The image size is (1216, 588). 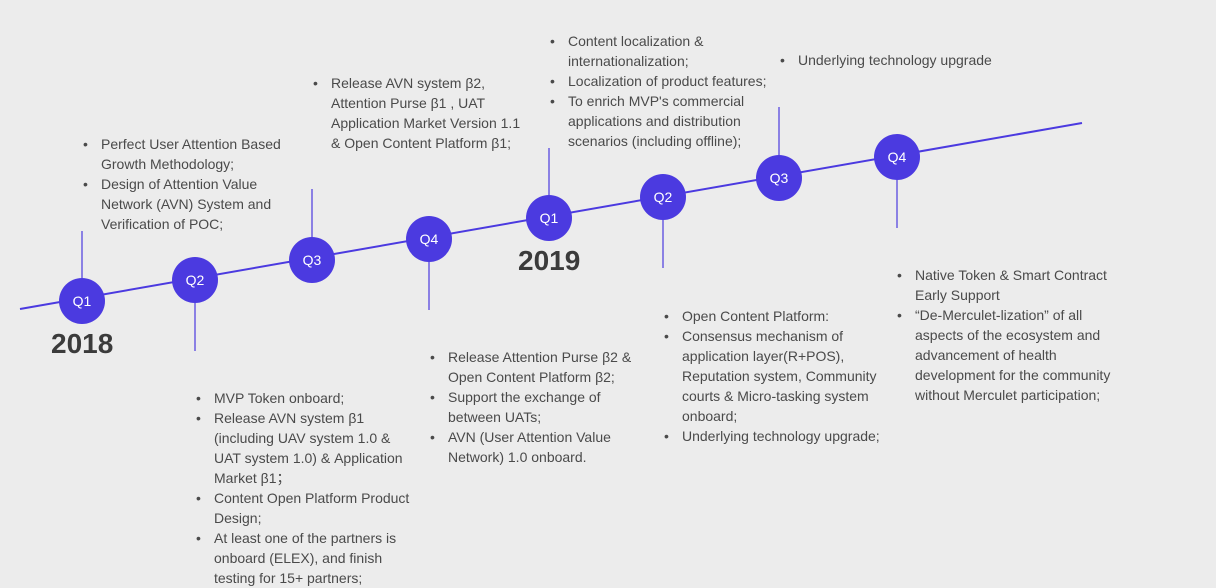 What do you see at coordinates (549, 260) in the screenshot?
I see `year-label-2019: 2019` at bounding box center [549, 260].